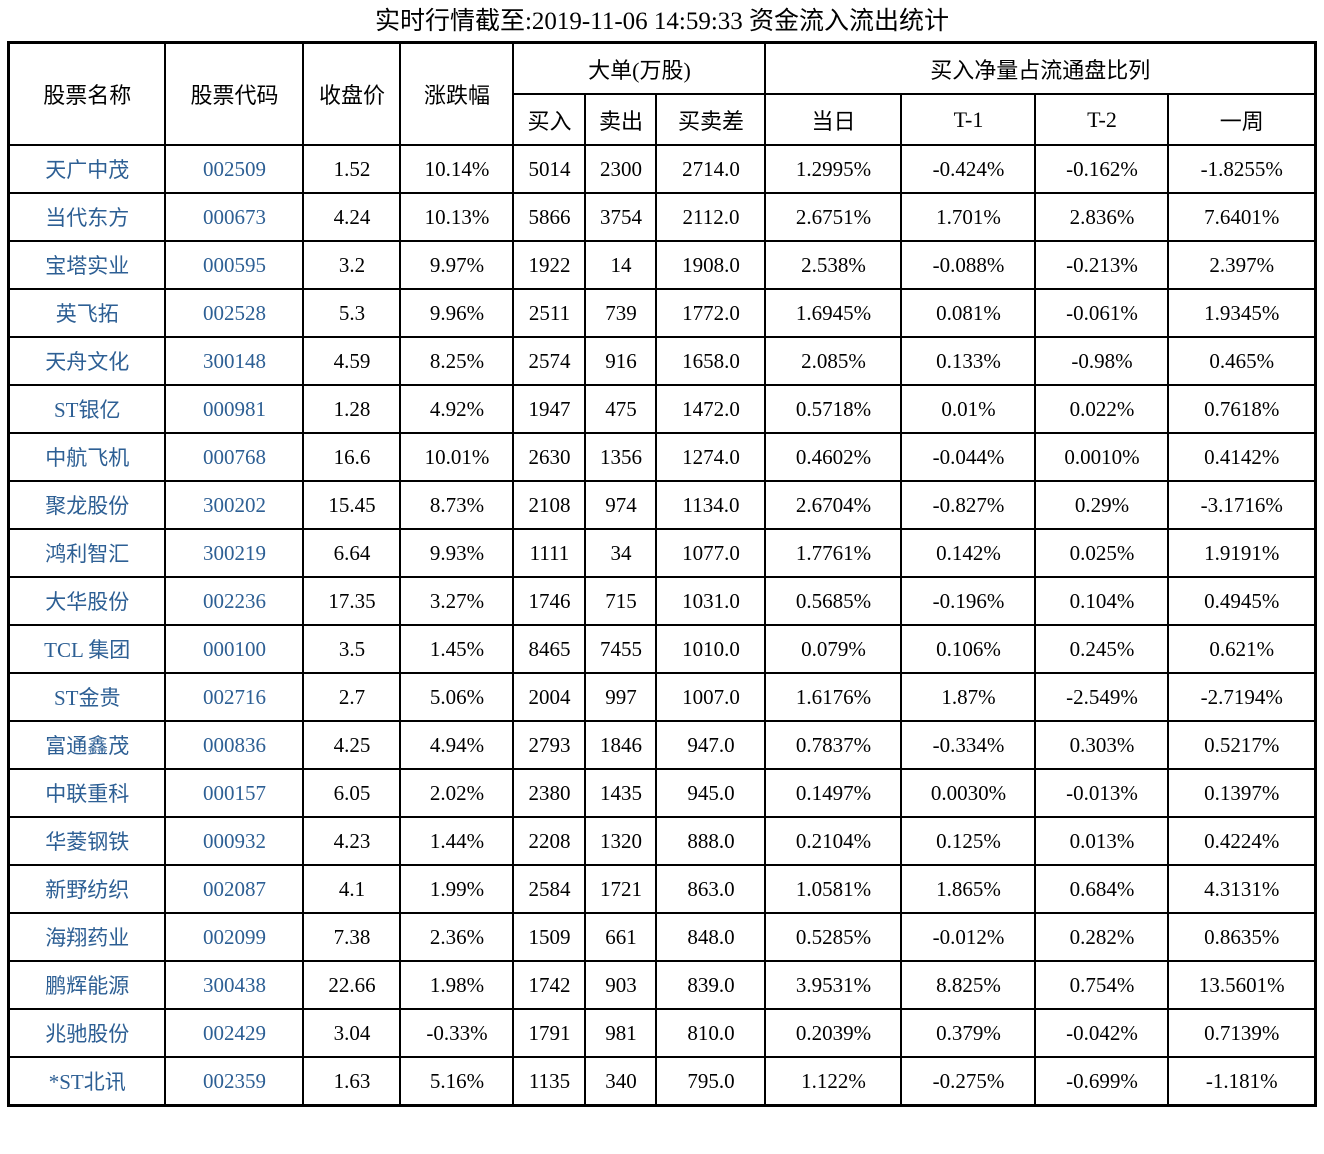 Image resolution: width=1324 pixels, height=1154 pixels. I want to click on close-price-cell: 1.52, so click(352, 169).